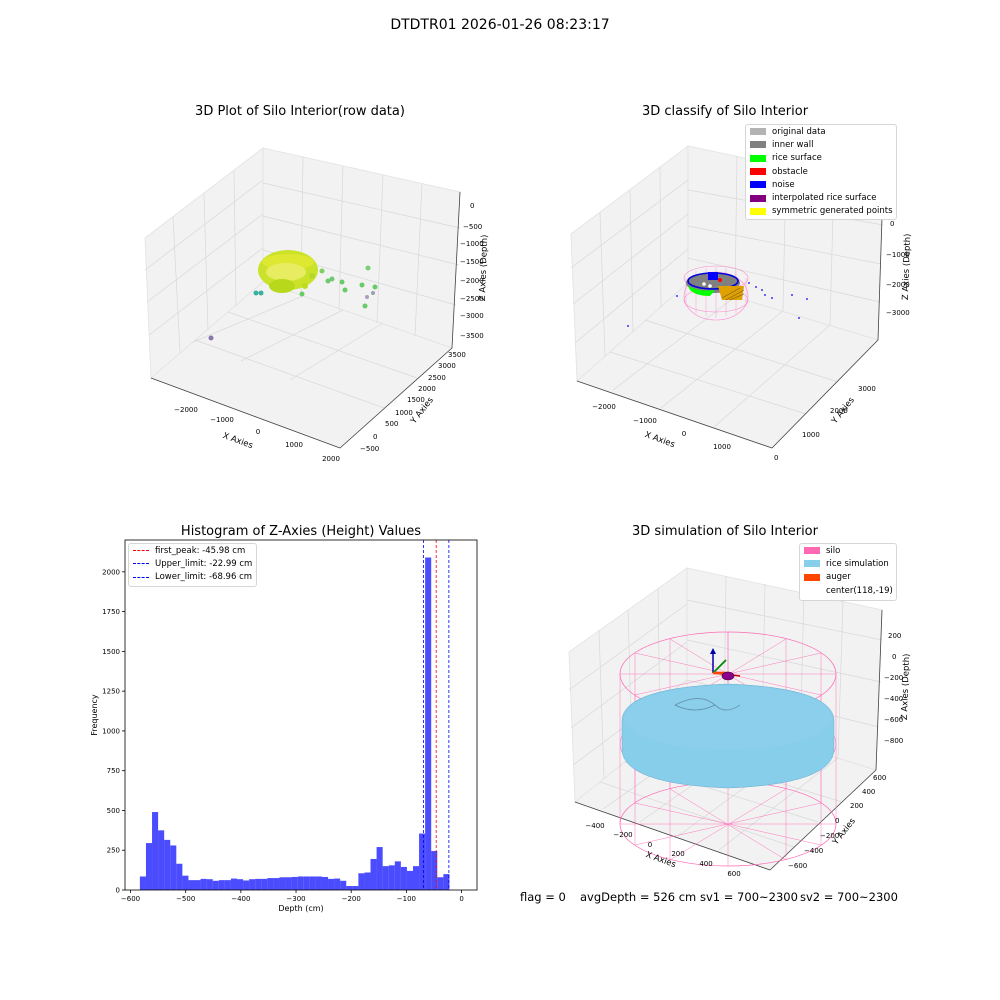 This screenshot has width=1000, height=1000. Describe the element at coordinates (868, 792) in the screenshot. I see `tick-label: 400` at that location.